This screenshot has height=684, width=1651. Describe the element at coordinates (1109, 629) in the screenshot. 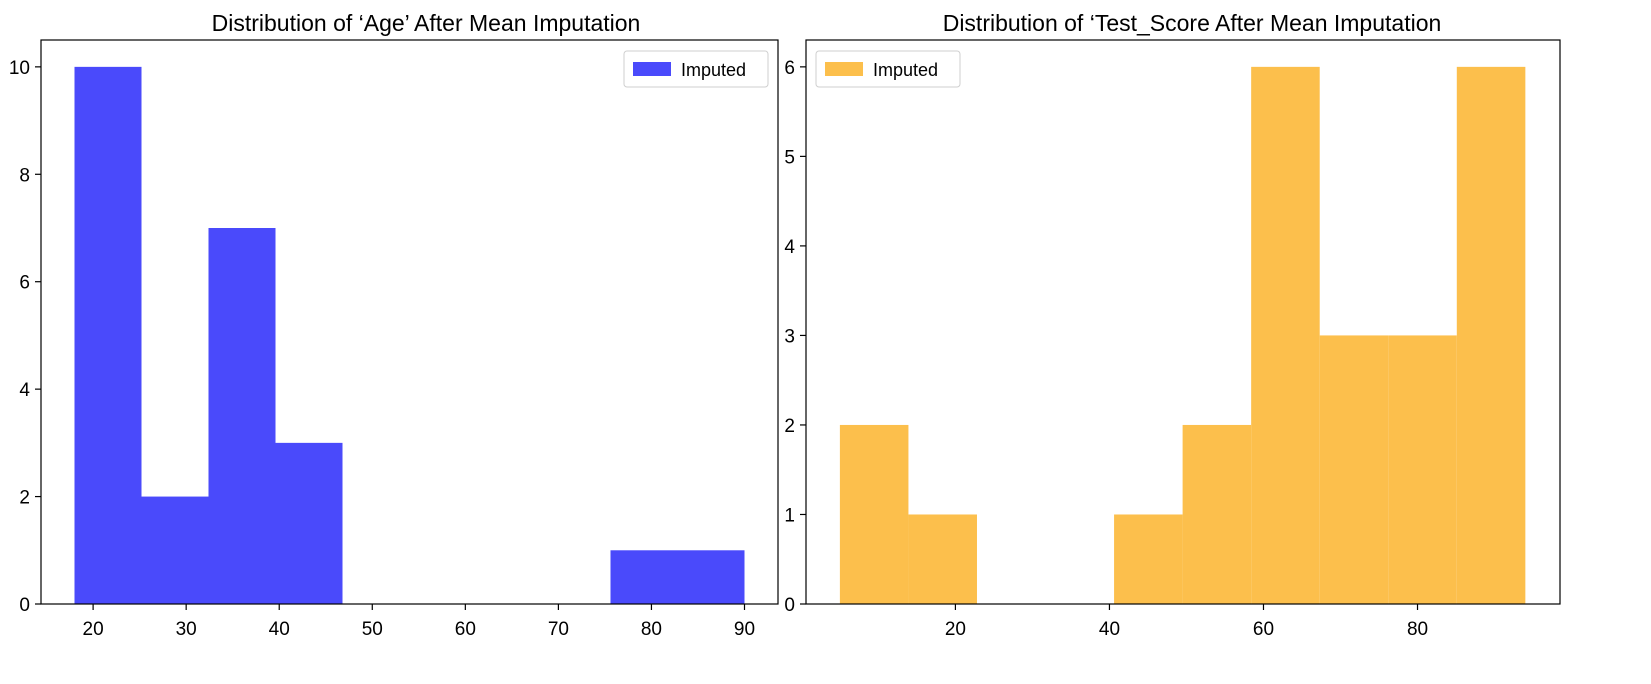

I see `test-score-x-tick-label: 40` at that location.